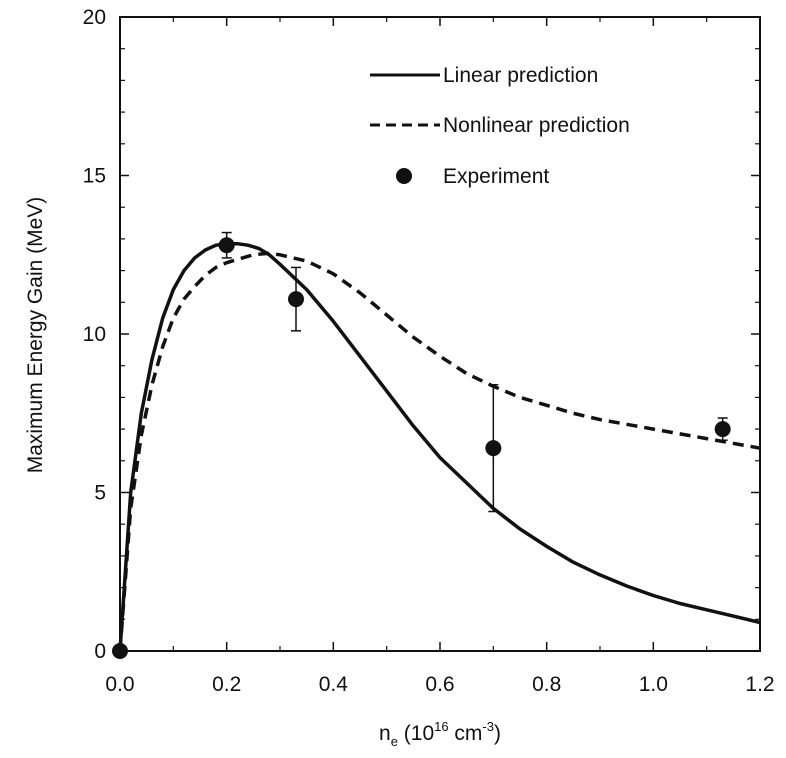 This screenshot has height=758, width=786. Describe the element at coordinates (759, 684) in the screenshot. I see `x-tick-label: 1.2` at that location.